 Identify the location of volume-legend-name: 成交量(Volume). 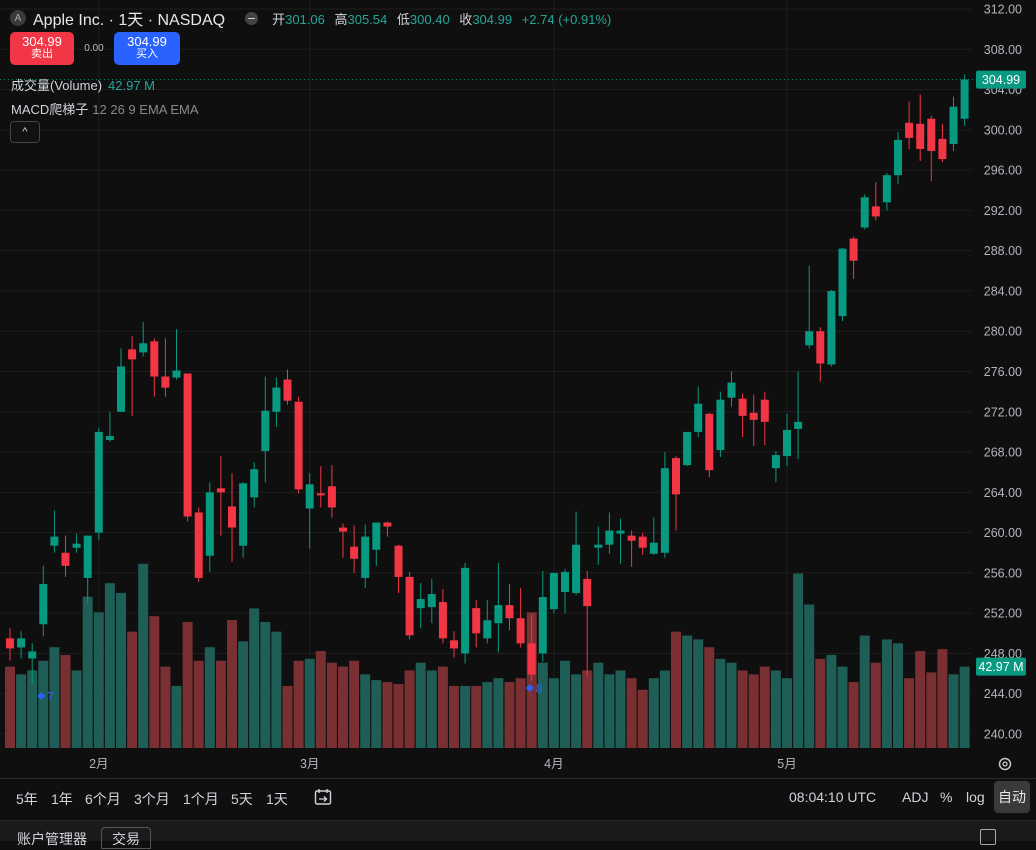
(57, 85).